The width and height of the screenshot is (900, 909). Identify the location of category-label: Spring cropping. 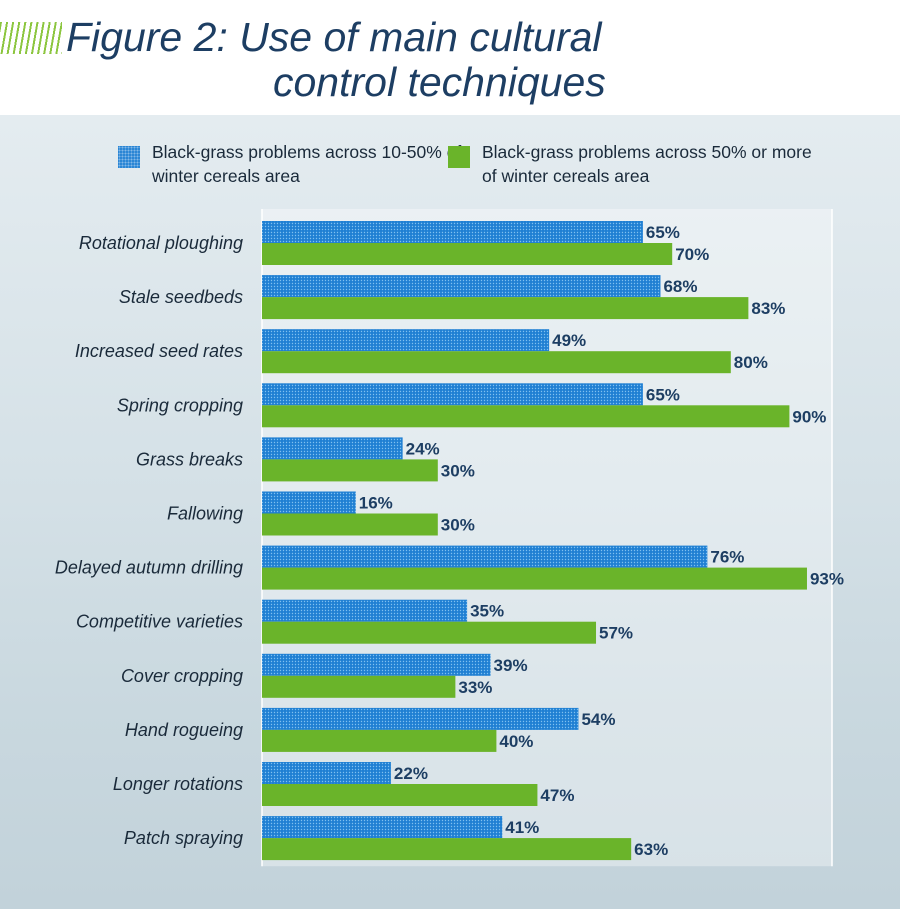
(180, 405).